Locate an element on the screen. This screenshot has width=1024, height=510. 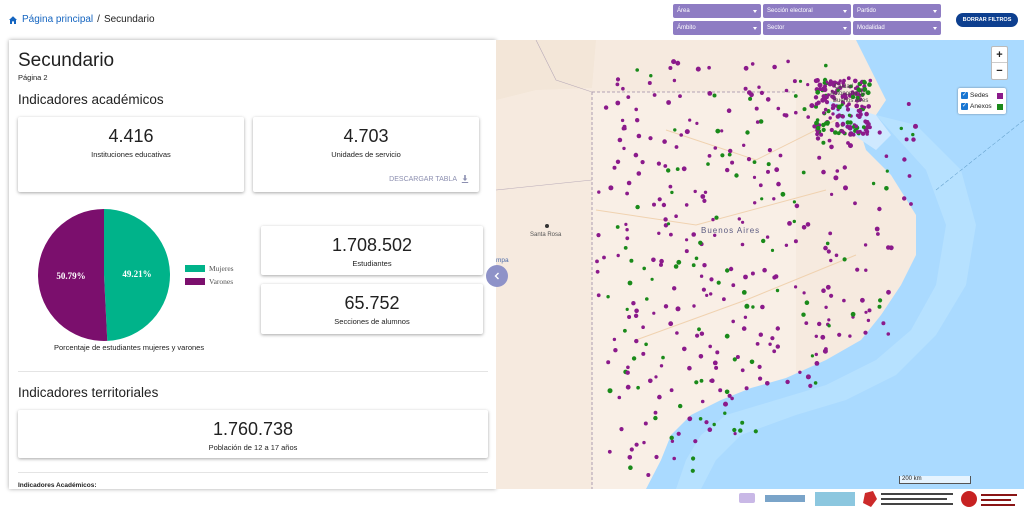
filter-sector: Sector is located at coordinates (807, 28).